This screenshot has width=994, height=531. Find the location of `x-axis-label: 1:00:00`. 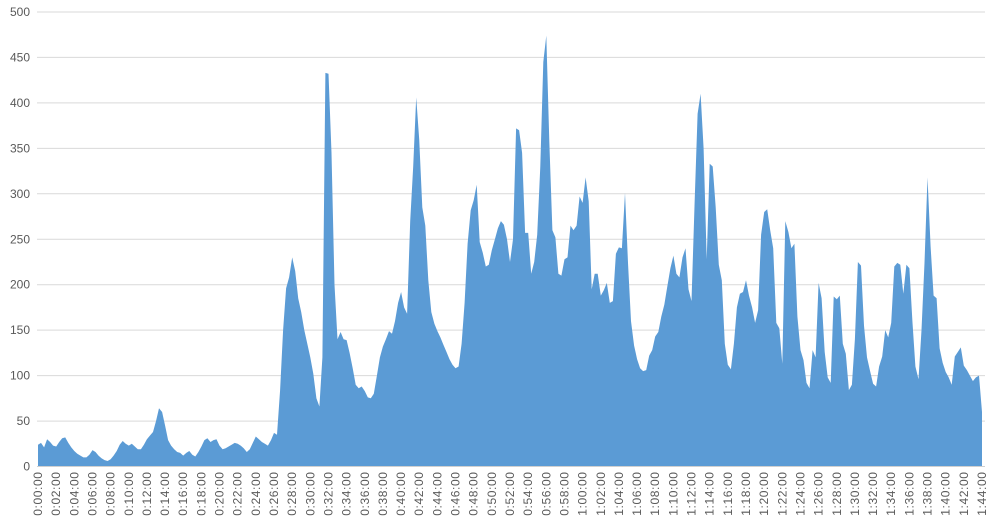

x-axis-label: 1:00:00 is located at coordinates (583, 494).